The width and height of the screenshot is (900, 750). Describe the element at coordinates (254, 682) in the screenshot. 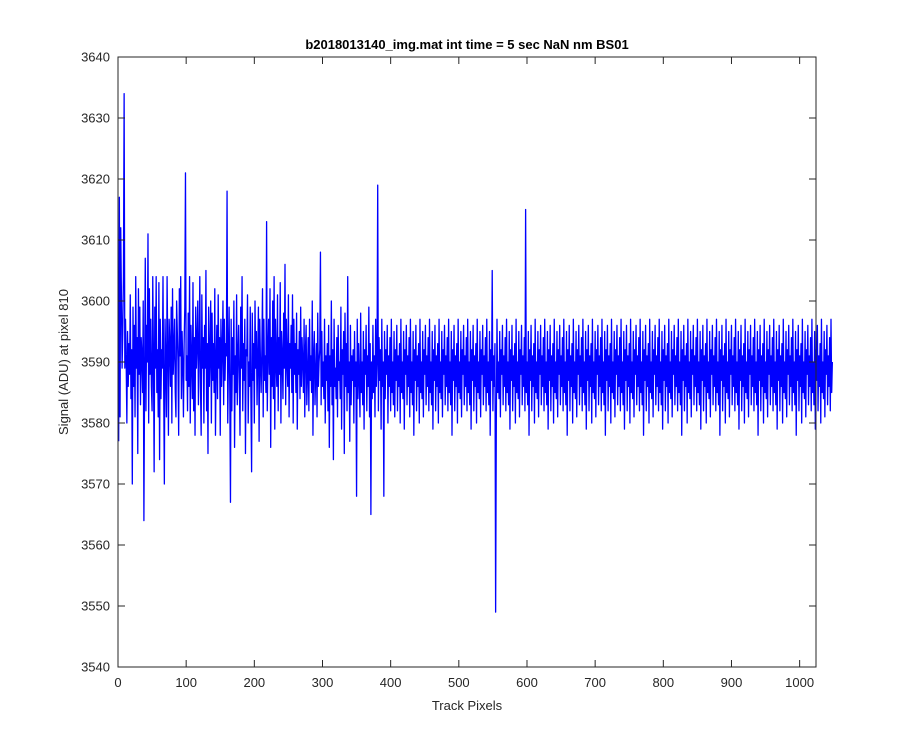

I see `x-tick-label: 200` at that location.